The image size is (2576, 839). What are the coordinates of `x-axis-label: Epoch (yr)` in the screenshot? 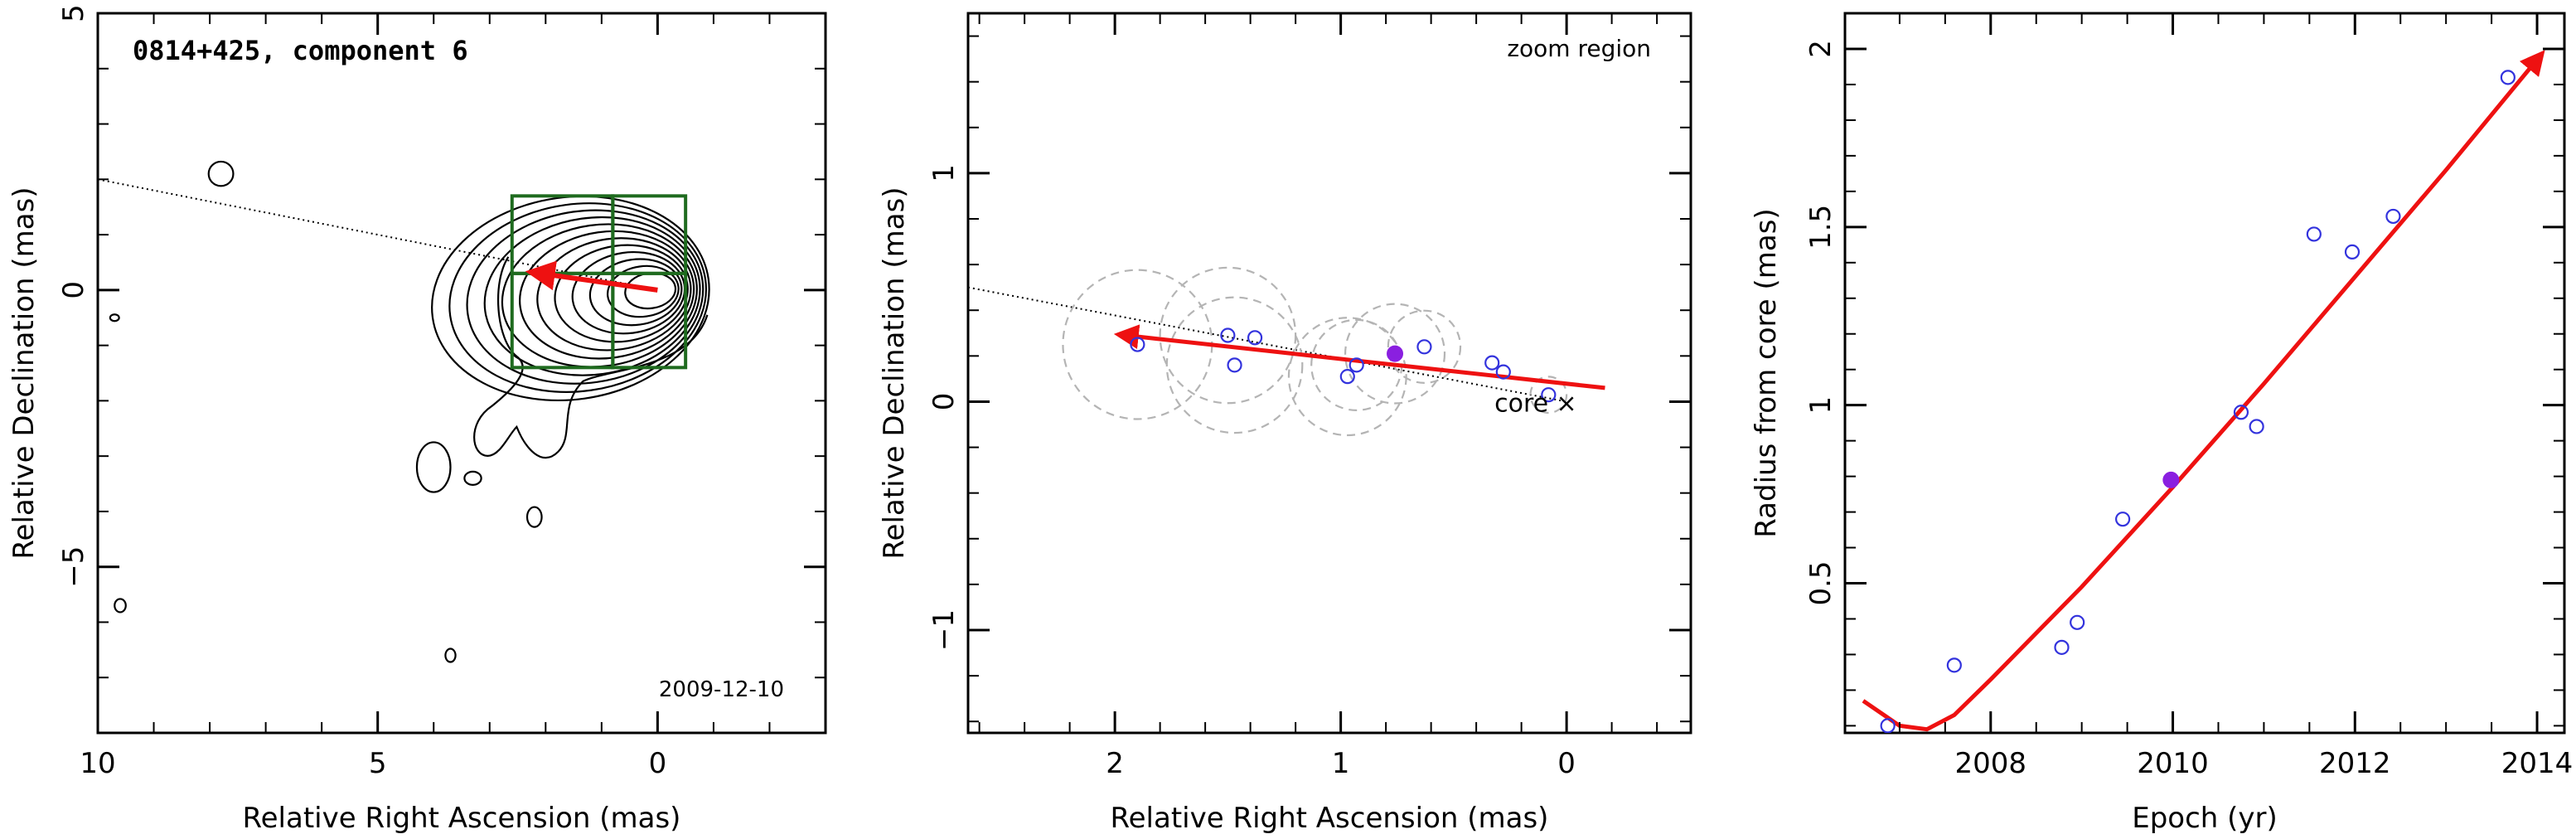 It's located at (2205, 818).